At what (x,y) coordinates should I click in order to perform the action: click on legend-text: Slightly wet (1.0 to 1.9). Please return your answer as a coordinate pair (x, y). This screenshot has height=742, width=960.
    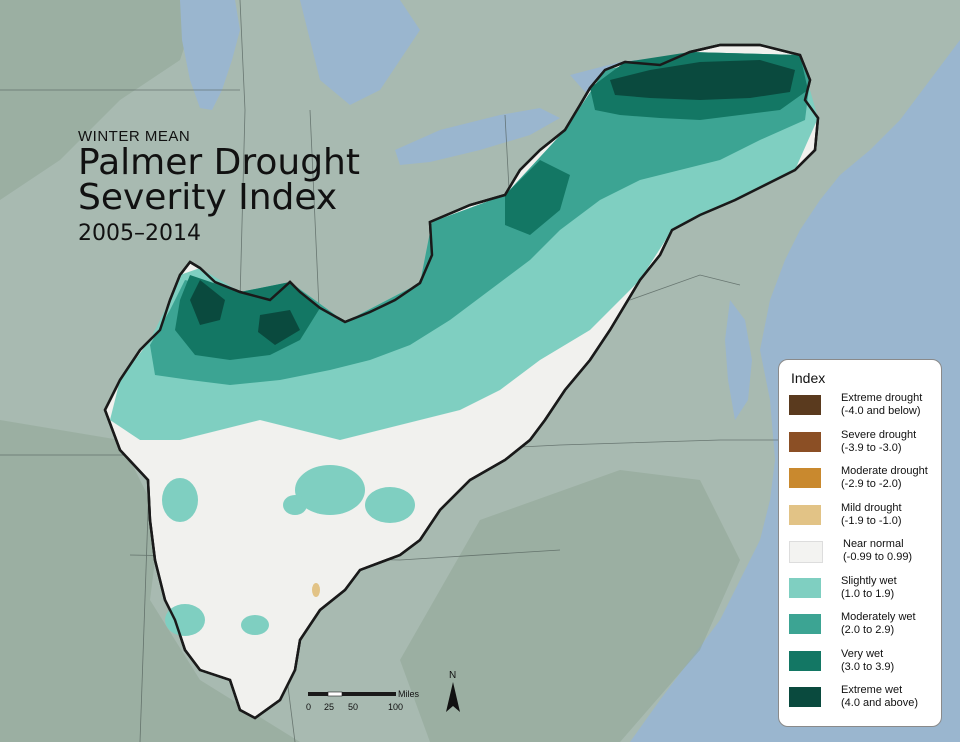
    Looking at the image, I should click on (869, 588).